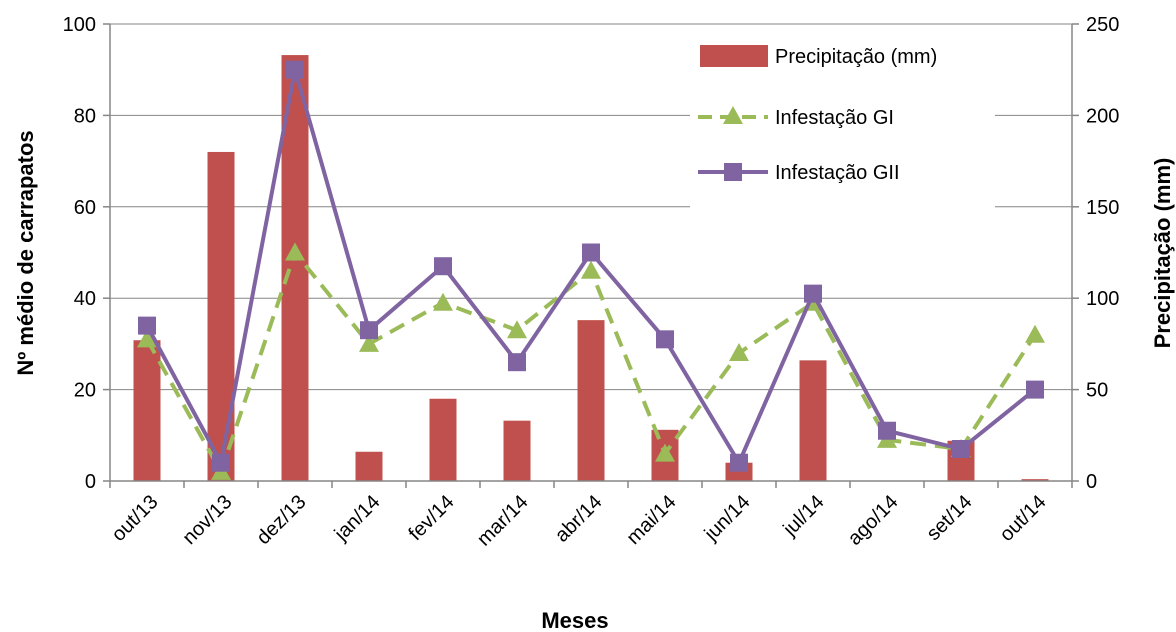 This screenshot has width=1176, height=632. I want to click on x-tick-label: jul/14, so click(803, 516).